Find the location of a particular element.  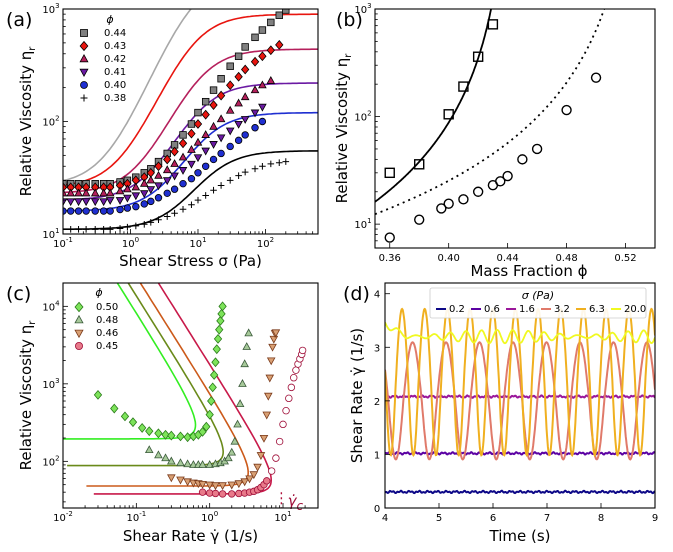

legend-label-0.44: 0.44 is located at coordinates (115, 33).